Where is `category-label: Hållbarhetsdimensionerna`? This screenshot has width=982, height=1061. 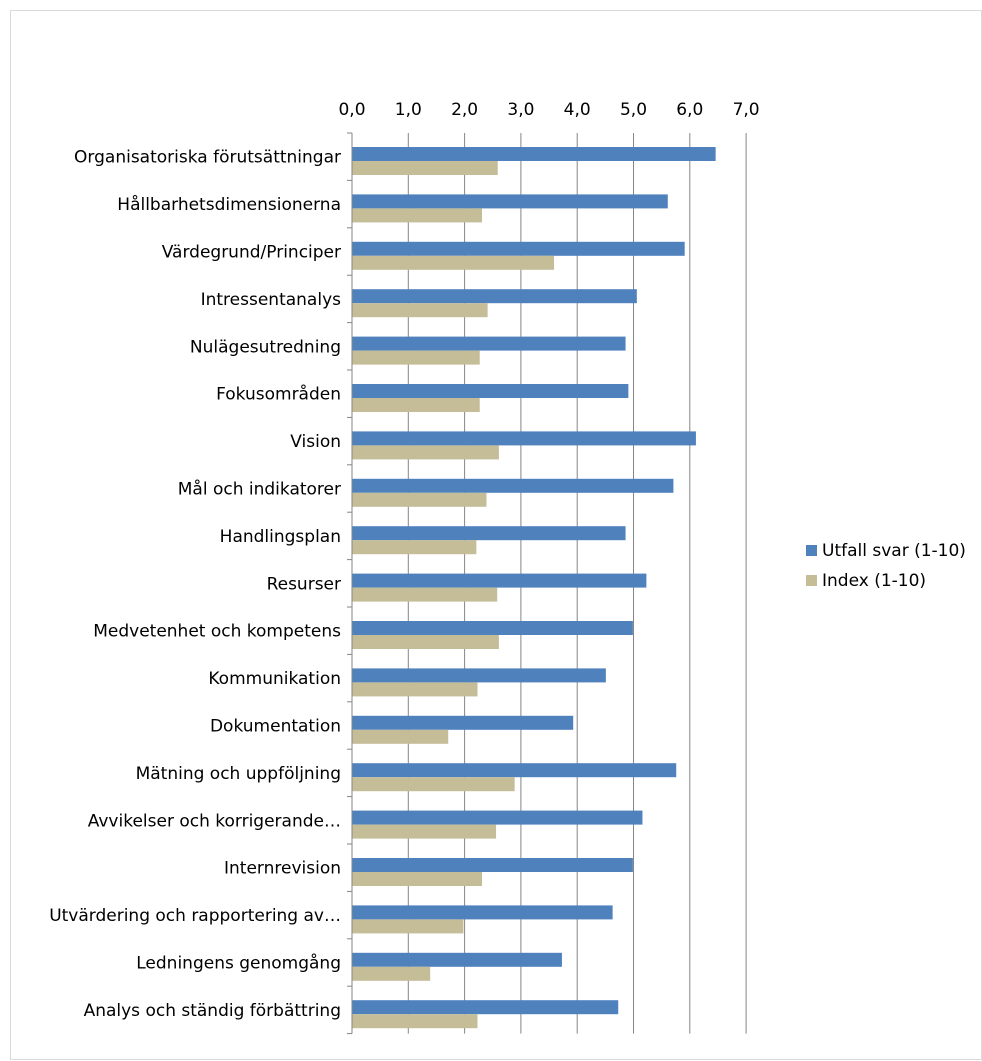 category-label: Hållbarhetsdimensionerna is located at coordinates (229, 204).